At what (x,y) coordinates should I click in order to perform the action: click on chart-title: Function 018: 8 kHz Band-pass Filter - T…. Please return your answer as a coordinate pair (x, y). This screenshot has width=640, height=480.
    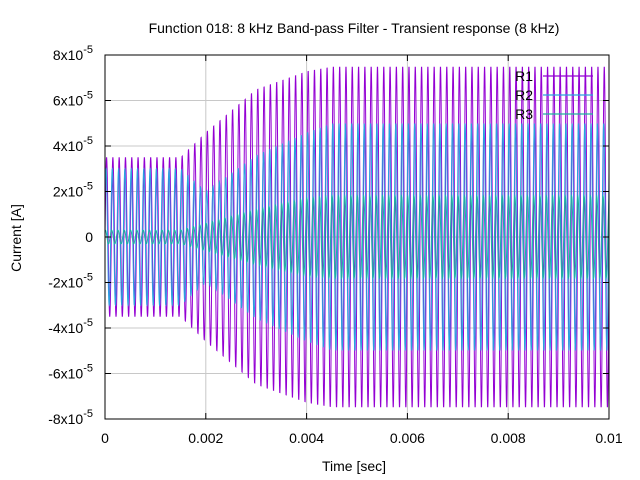
    Looking at the image, I should click on (354, 28).